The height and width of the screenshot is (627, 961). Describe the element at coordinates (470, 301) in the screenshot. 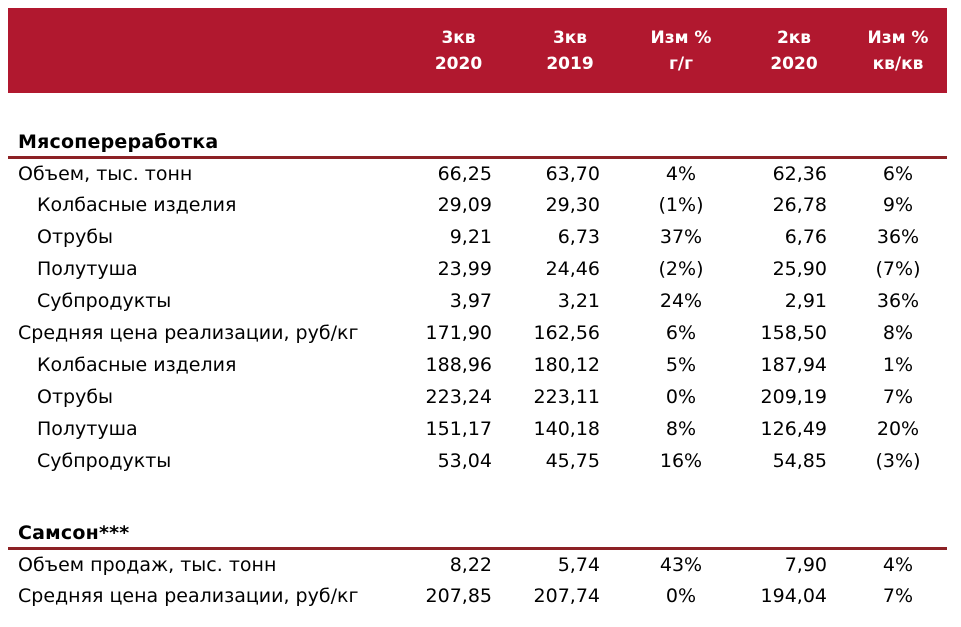

I see `cell-value: 3,97` at that location.